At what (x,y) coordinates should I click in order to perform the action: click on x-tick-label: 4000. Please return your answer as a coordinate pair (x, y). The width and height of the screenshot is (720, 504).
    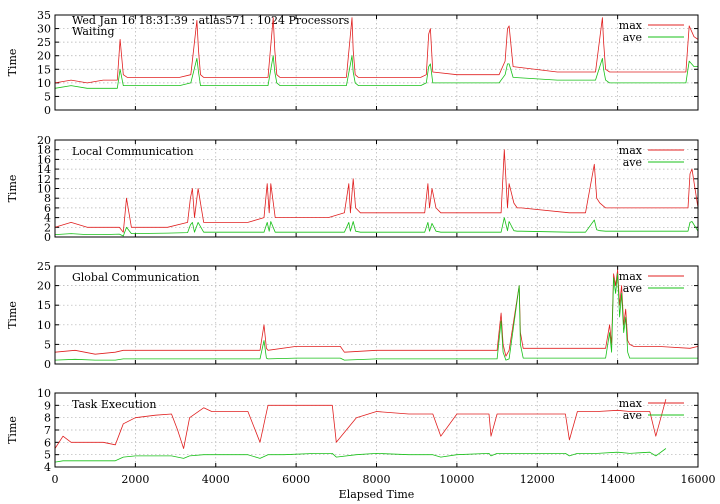
    Looking at the image, I should click on (216, 479).